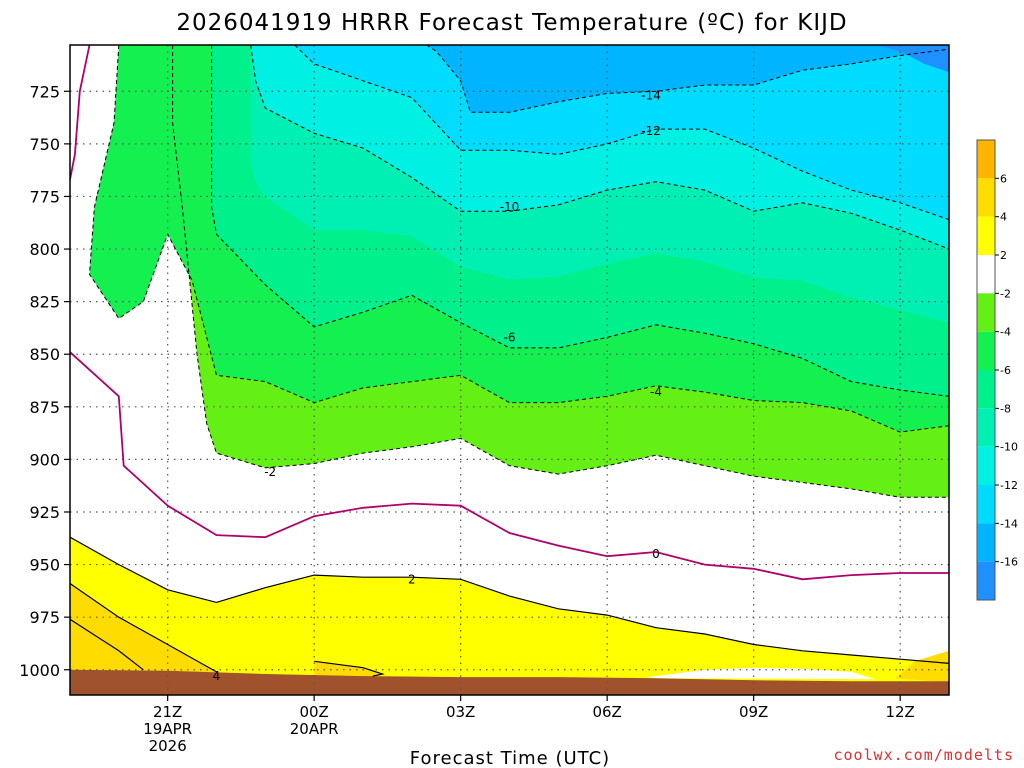 The width and height of the screenshot is (1024, 768). What do you see at coordinates (1009, 562) in the screenshot?
I see `colorbar-label: -16` at bounding box center [1009, 562].